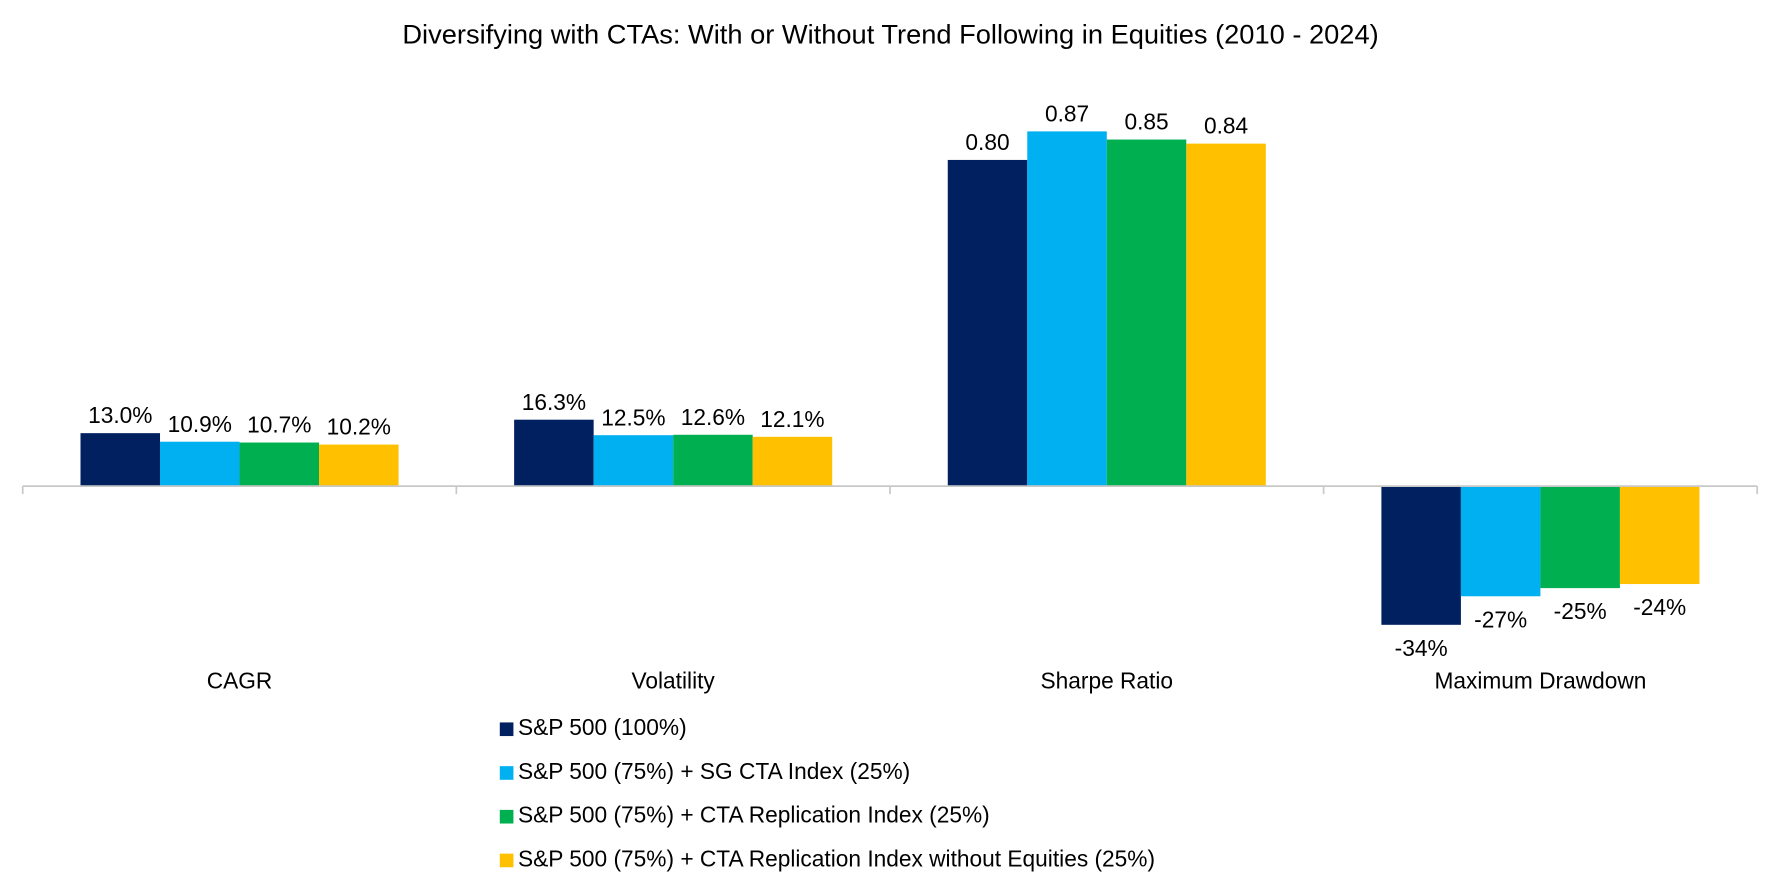  What do you see at coordinates (120, 415) in the screenshot?
I see `data-label: 13.0%` at bounding box center [120, 415].